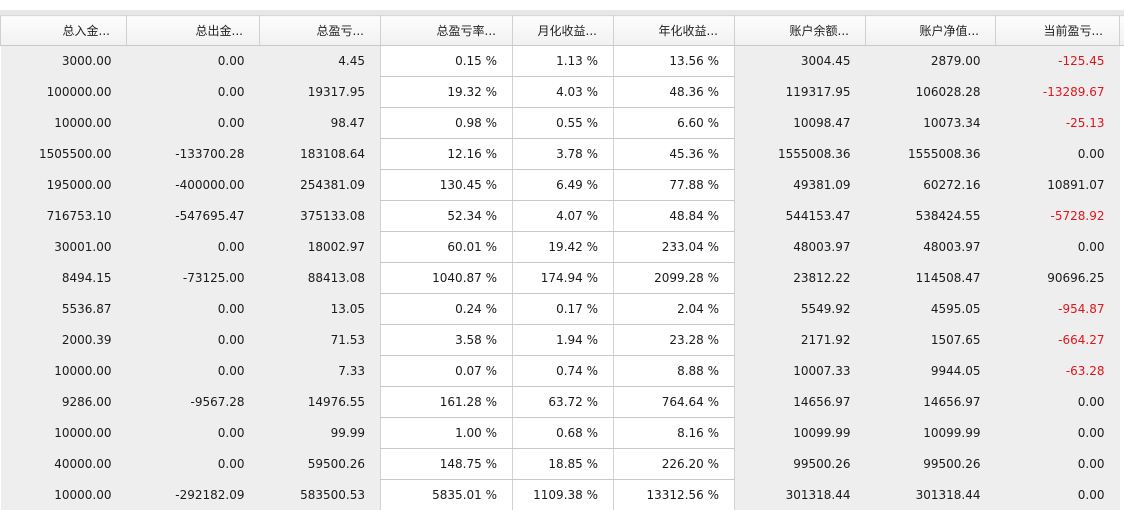 This screenshot has height=510, width=1124. What do you see at coordinates (320, 61) in the screenshot?
I see `cell-total-pnl: 4.45` at bounding box center [320, 61].